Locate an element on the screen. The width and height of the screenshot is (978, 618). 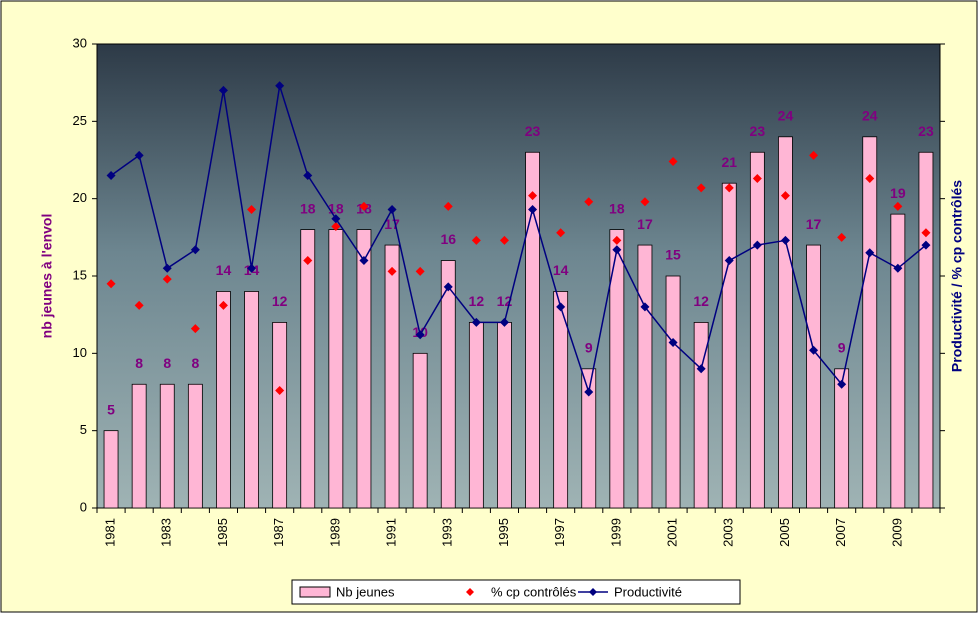
data-label: 5 is located at coordinates (111, 409).